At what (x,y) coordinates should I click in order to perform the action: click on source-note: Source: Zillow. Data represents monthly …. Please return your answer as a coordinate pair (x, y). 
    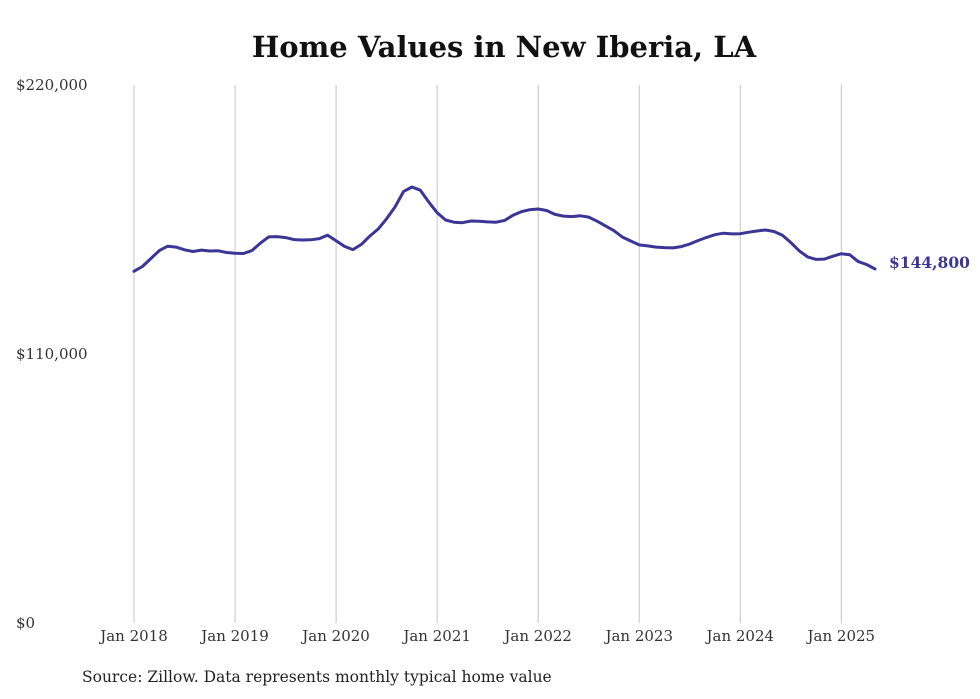
    Looking at the image, I should click on (317, 677).